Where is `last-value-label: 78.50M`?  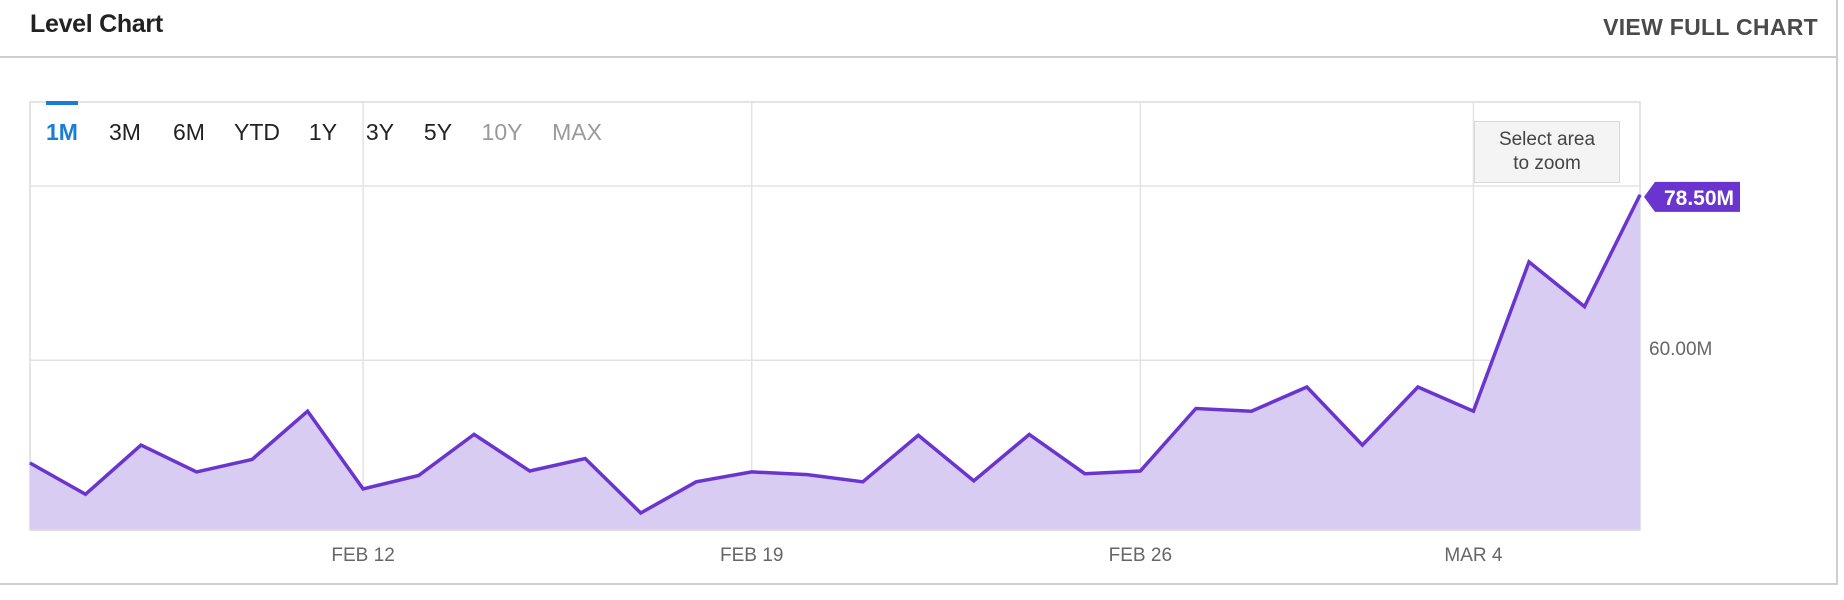 last-value-label: 78.50M is located at coordinates (1699, 198).